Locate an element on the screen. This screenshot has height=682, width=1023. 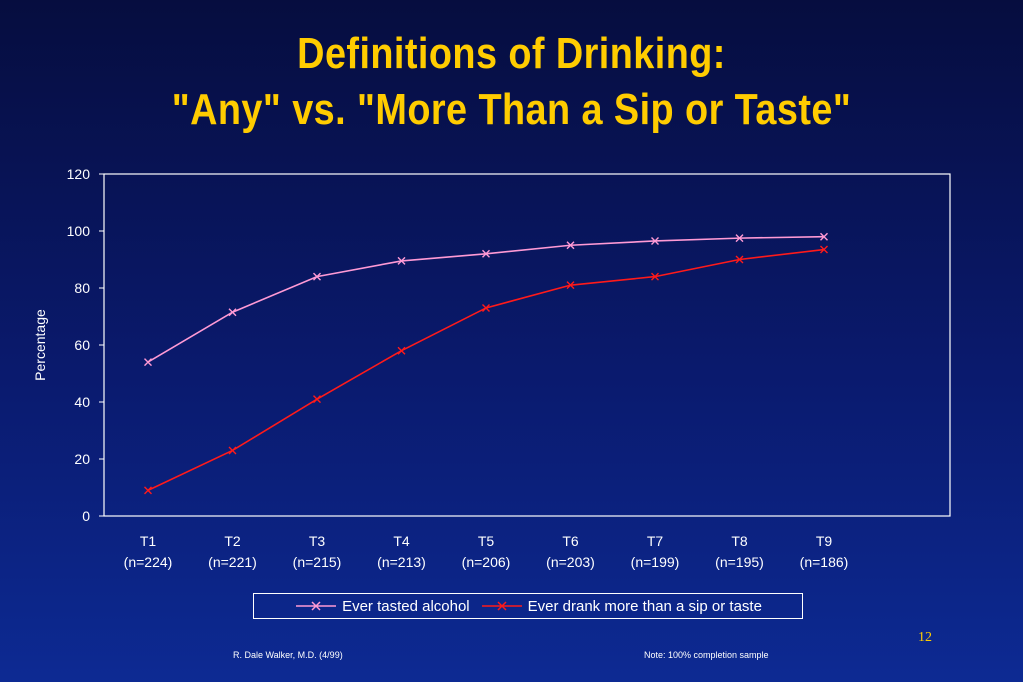
x-tick-sublabel: (n=213) is located at coordinates (401, 562).